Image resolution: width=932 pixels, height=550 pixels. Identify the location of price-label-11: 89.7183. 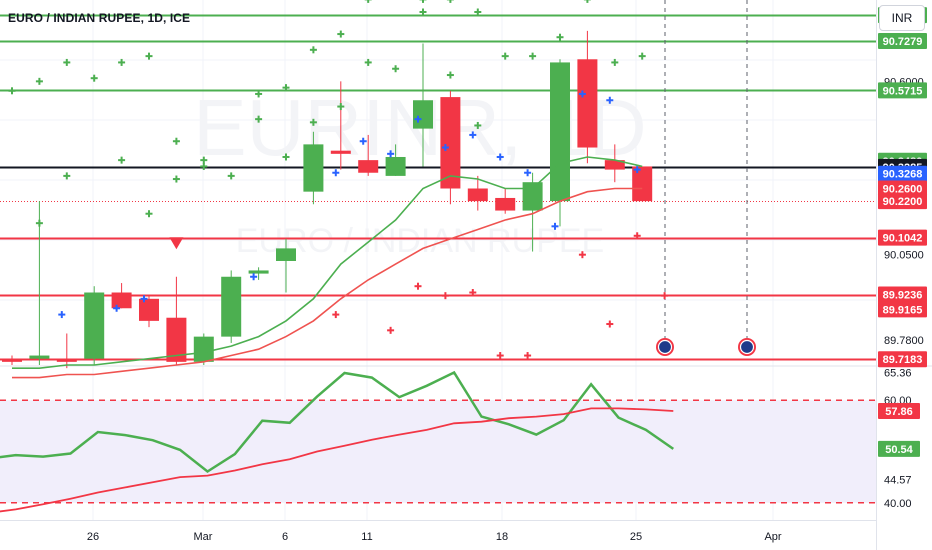
(902, 359).